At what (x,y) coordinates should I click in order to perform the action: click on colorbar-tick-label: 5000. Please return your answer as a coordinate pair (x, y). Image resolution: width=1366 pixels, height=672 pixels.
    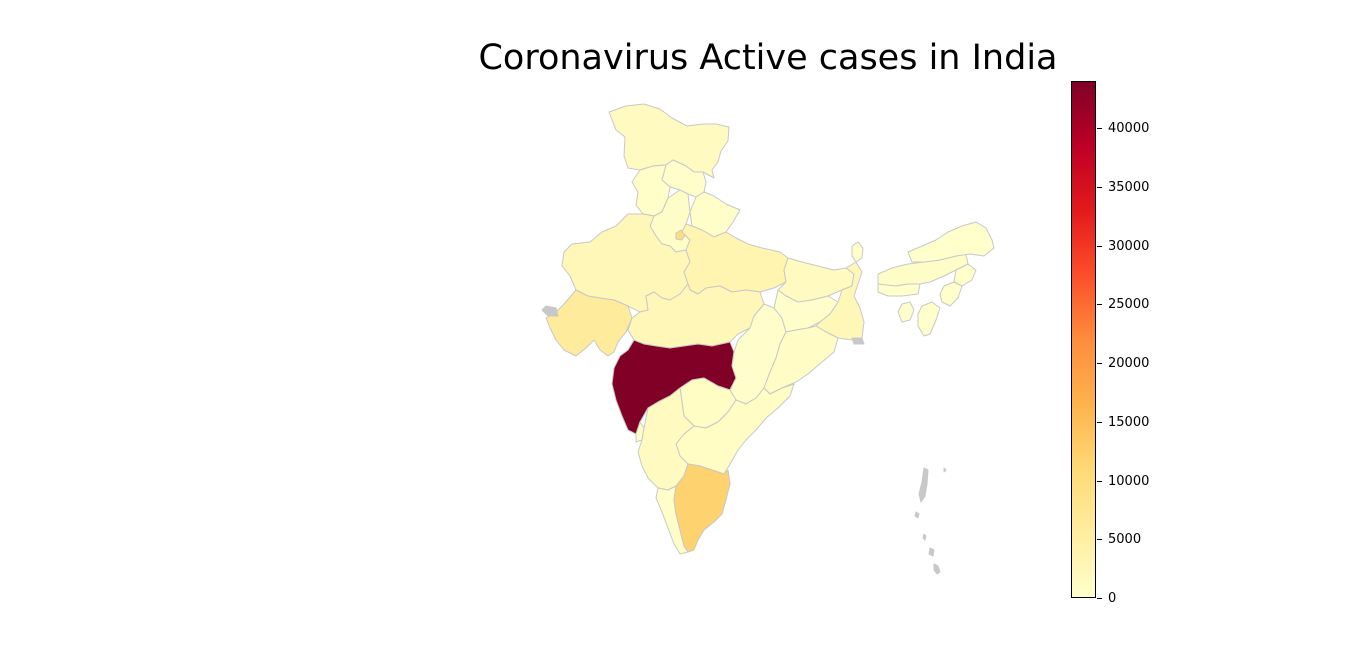
    Looking at the image, I should click on (1125, 540).